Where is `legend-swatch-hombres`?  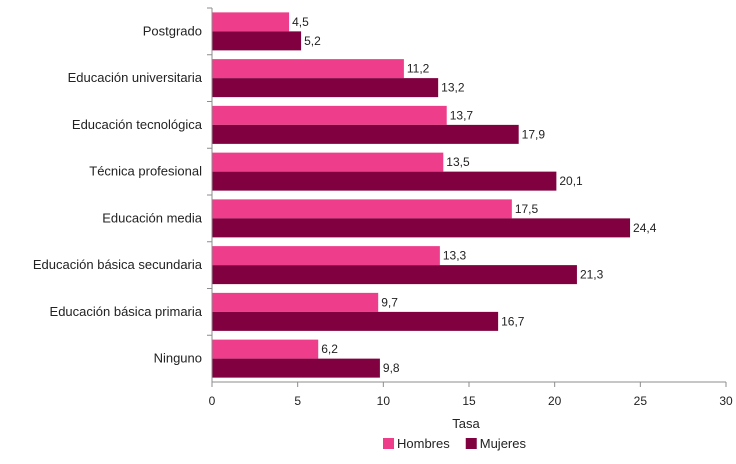
legend-swatch-hombres is located at coordinates (388, 443).